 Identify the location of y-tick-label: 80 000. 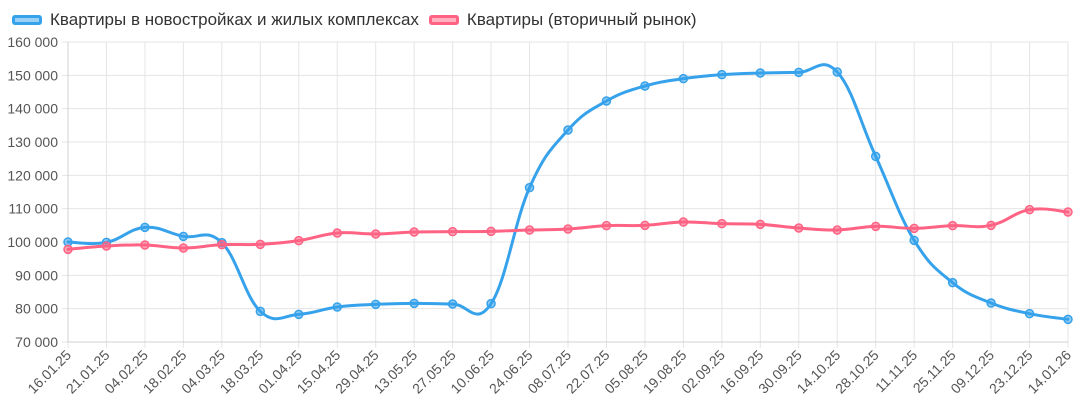
(36, 309).